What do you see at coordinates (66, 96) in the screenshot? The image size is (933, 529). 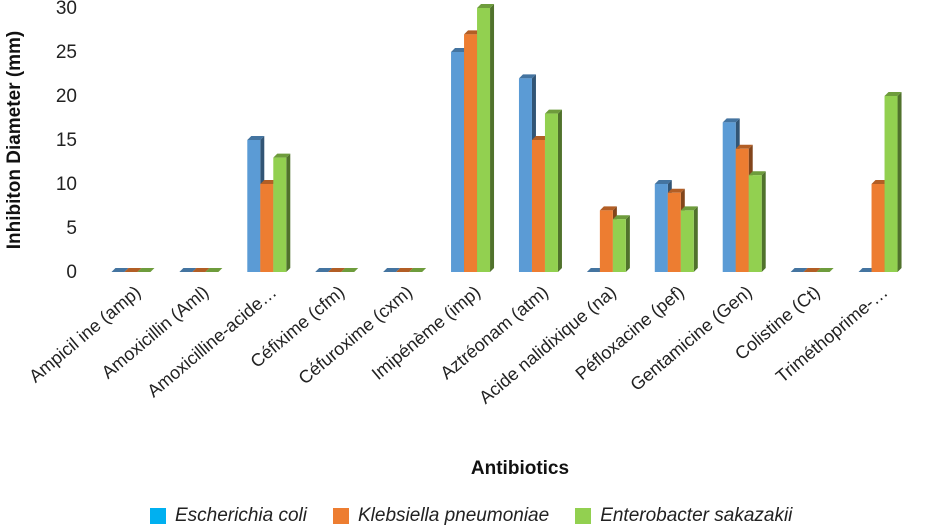 I see `y-tick-label: 20` at bounding box center [66, 96].